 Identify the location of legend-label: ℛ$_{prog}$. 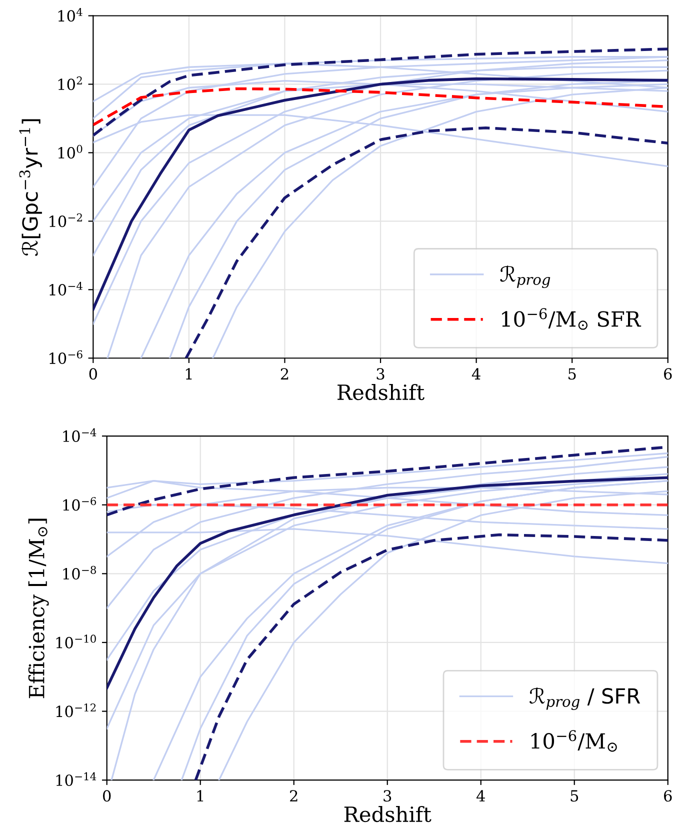
(525, 276).